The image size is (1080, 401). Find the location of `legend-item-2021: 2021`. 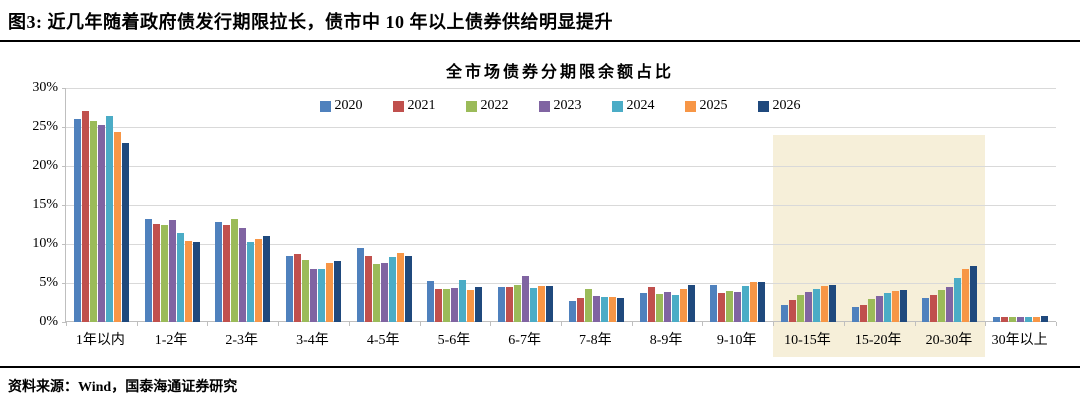

legend-item-2021: 2021 is located at coordinates (414, 106).